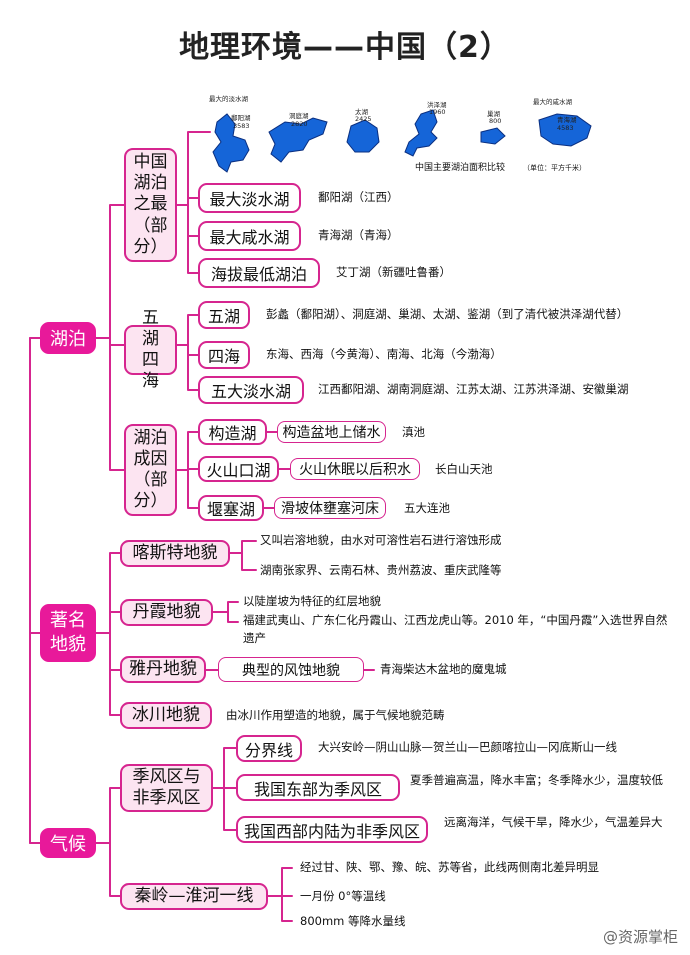 This screenshot has height=955, width=690. Describe the element at coordinates (224, 315) in the screenshot. I see `five-lakes-node: 五湖` at that location.